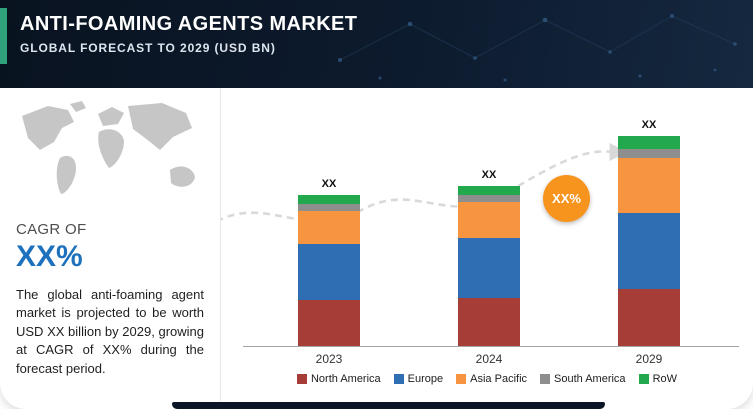 The height and width of the screenshot is (409, 753). I want to click on x-axis-label-2023: 2023, so click(329, 359).